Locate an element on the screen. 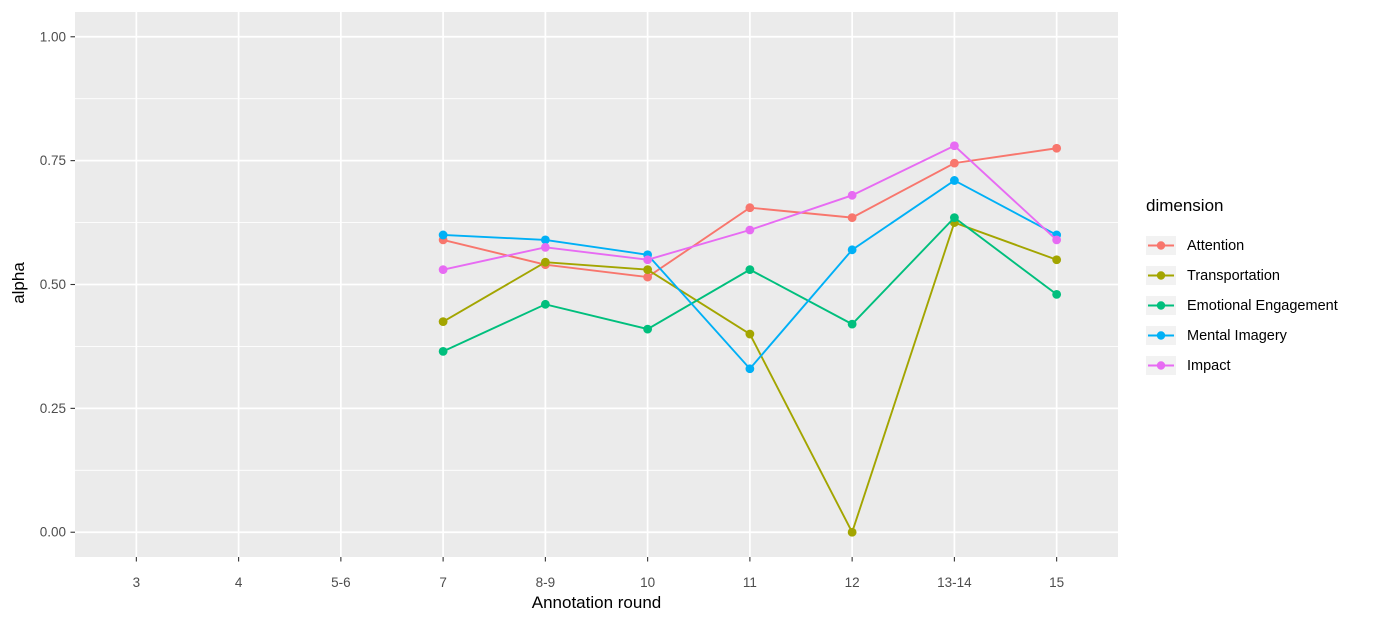 This screenshot has width=1380, height=627. x-tick-label-15: 15 is located at coordinates (1056, 582).